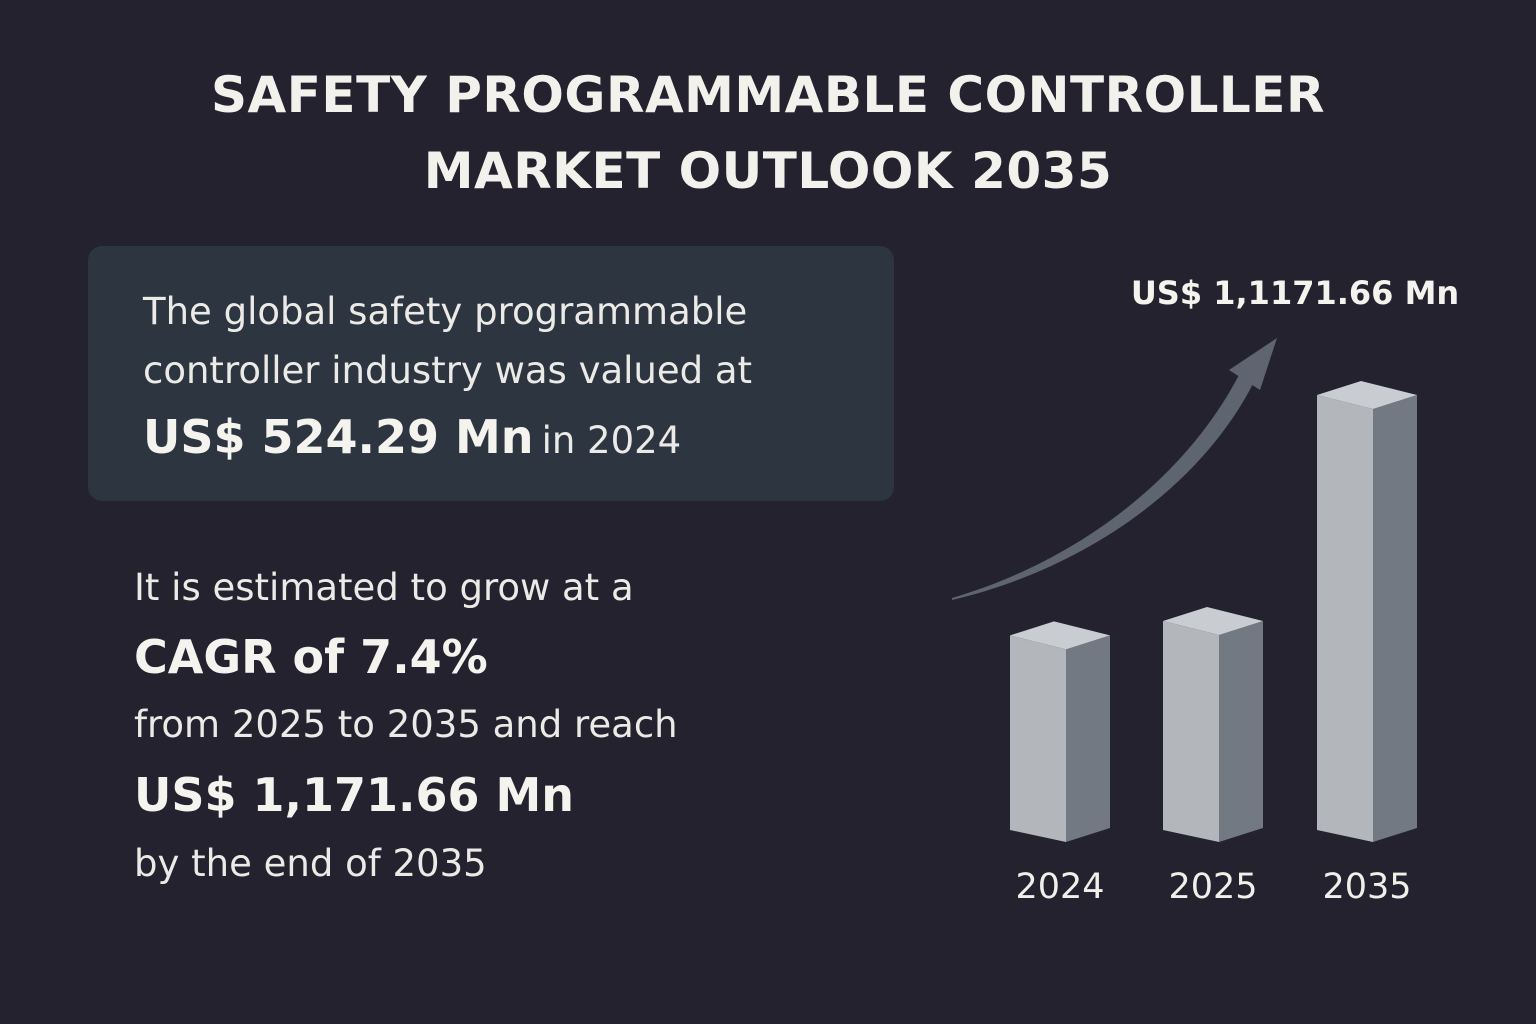 Image resolution: width=1536 pixels, height=1024 pixels. I want to click on bar-side-2025, so click(1241, 731).